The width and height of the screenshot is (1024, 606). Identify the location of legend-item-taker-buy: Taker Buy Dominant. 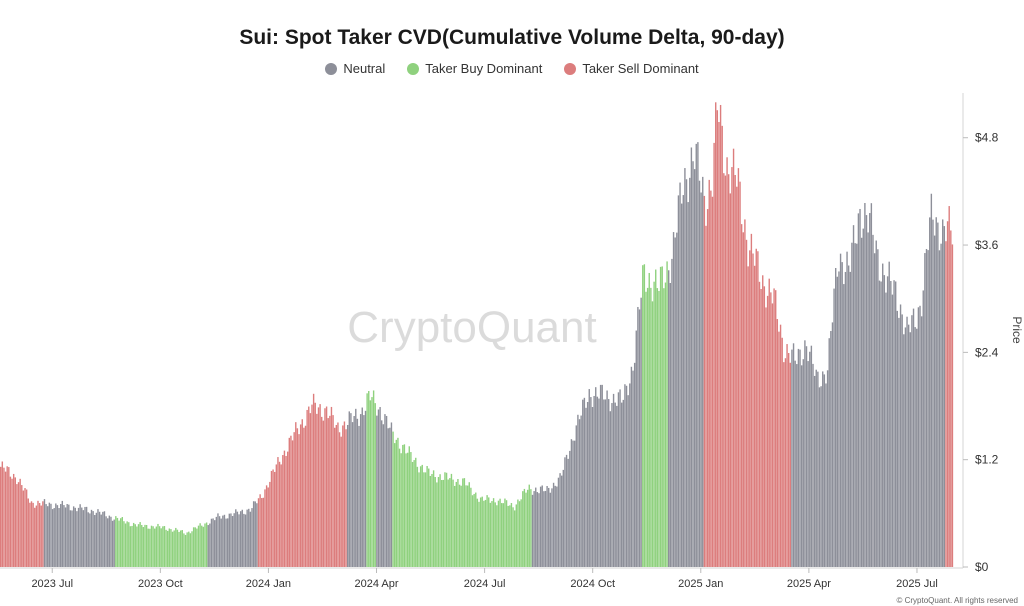
(474, 68).